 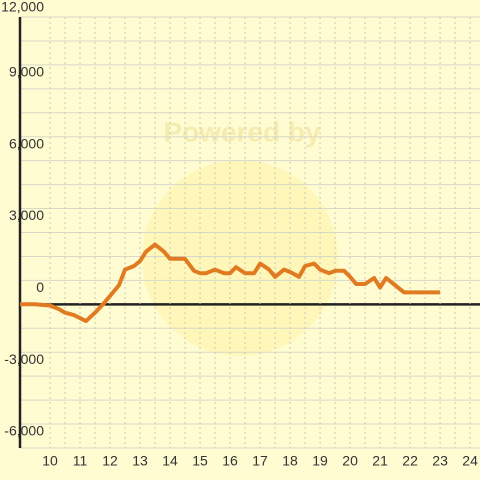 What do you see at coordinates (140, 461) in the screenshot?
I see `x-tick-label: 13` at bounding box center [140, 461].